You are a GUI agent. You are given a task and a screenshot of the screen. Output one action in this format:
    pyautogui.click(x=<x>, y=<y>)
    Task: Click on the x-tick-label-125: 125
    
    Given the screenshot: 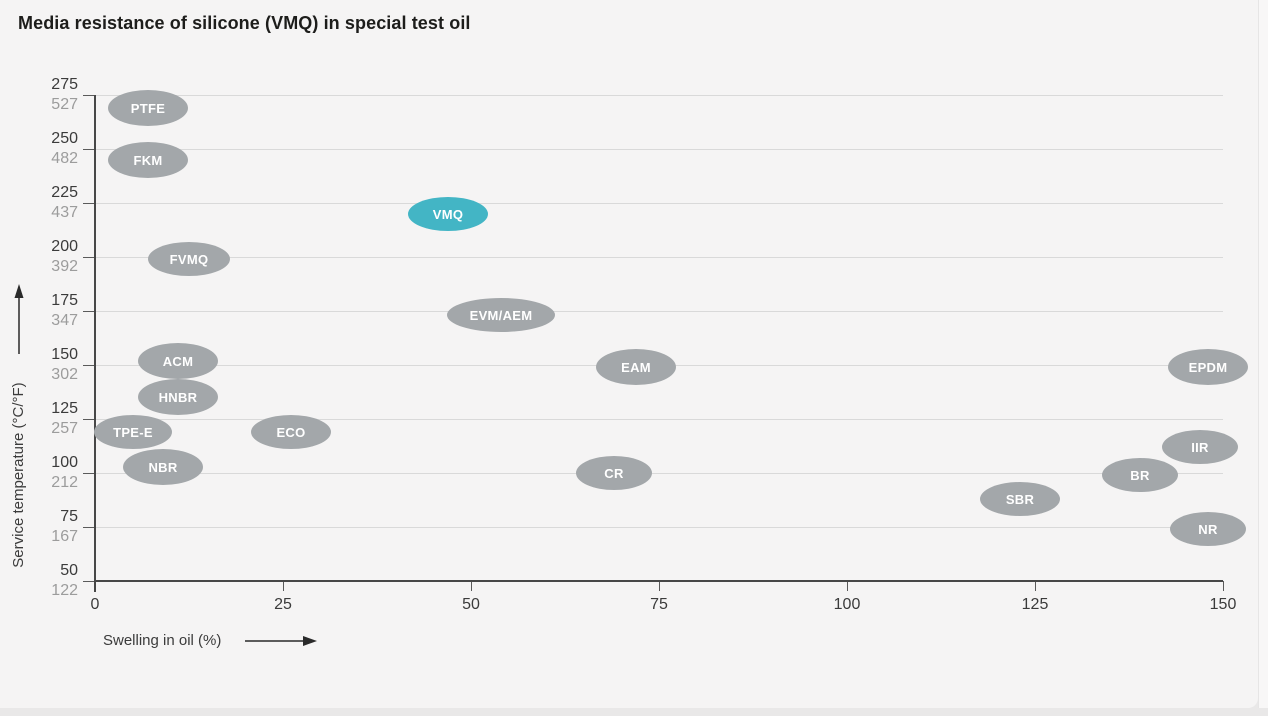 What is the action you would take?
    pyautogui.click(x=1035, y=604)
    